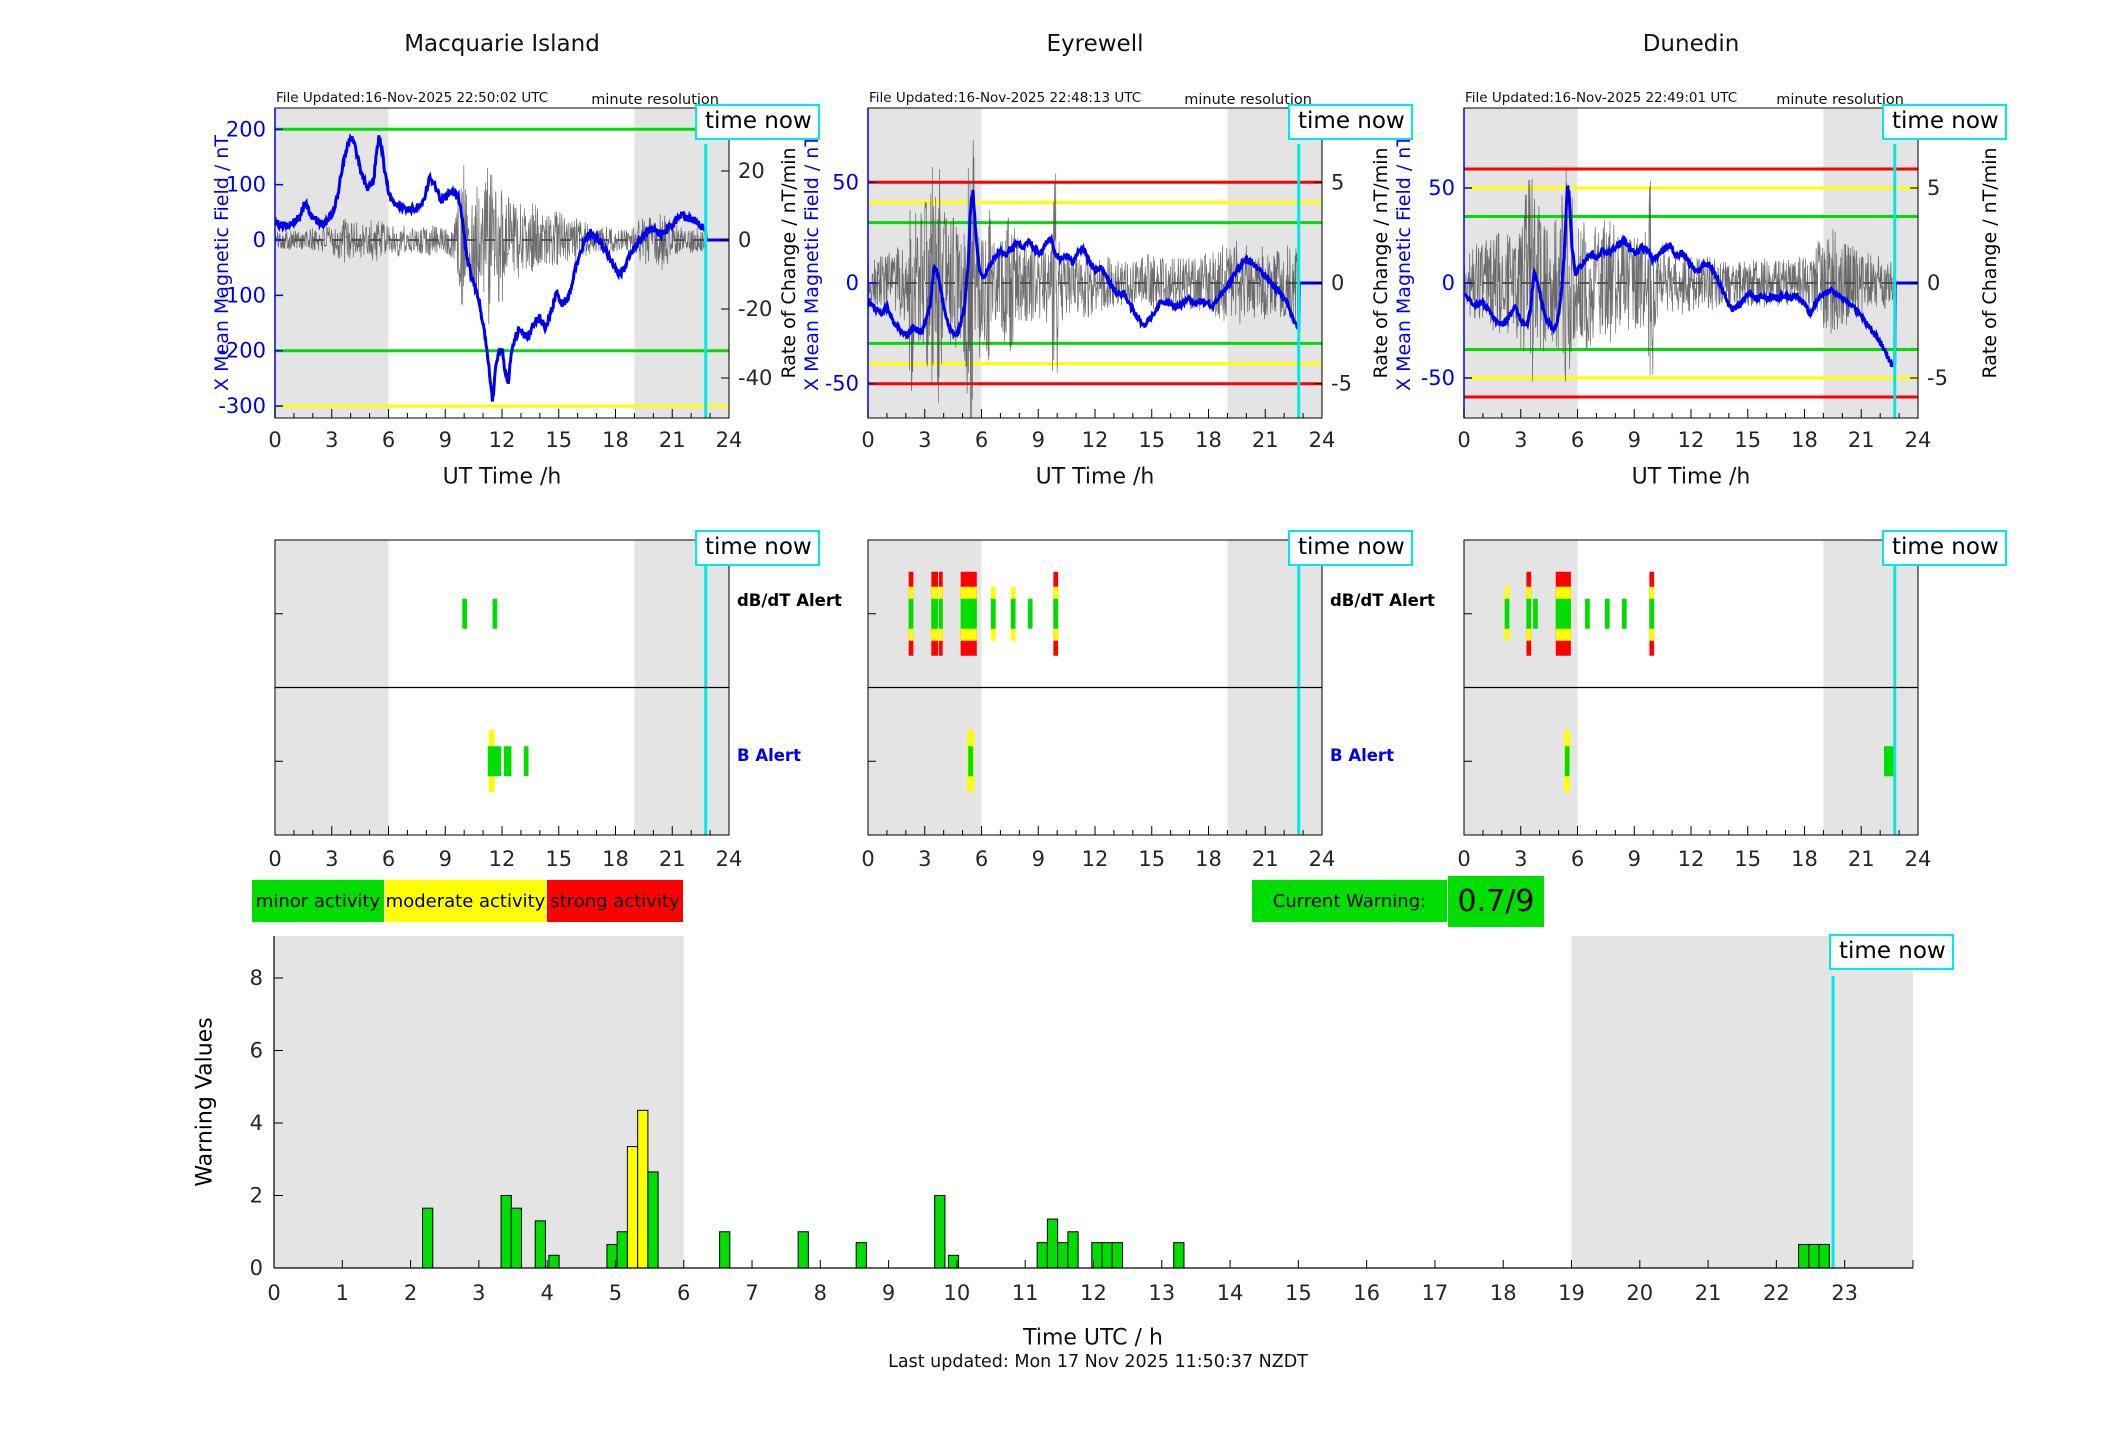 This screenshot has height=1437, width=2117. What do you see at coordinates (1435, 1293) in the screenshot?
I see `svg-text: 17` at bounding box center [1435, 1293].